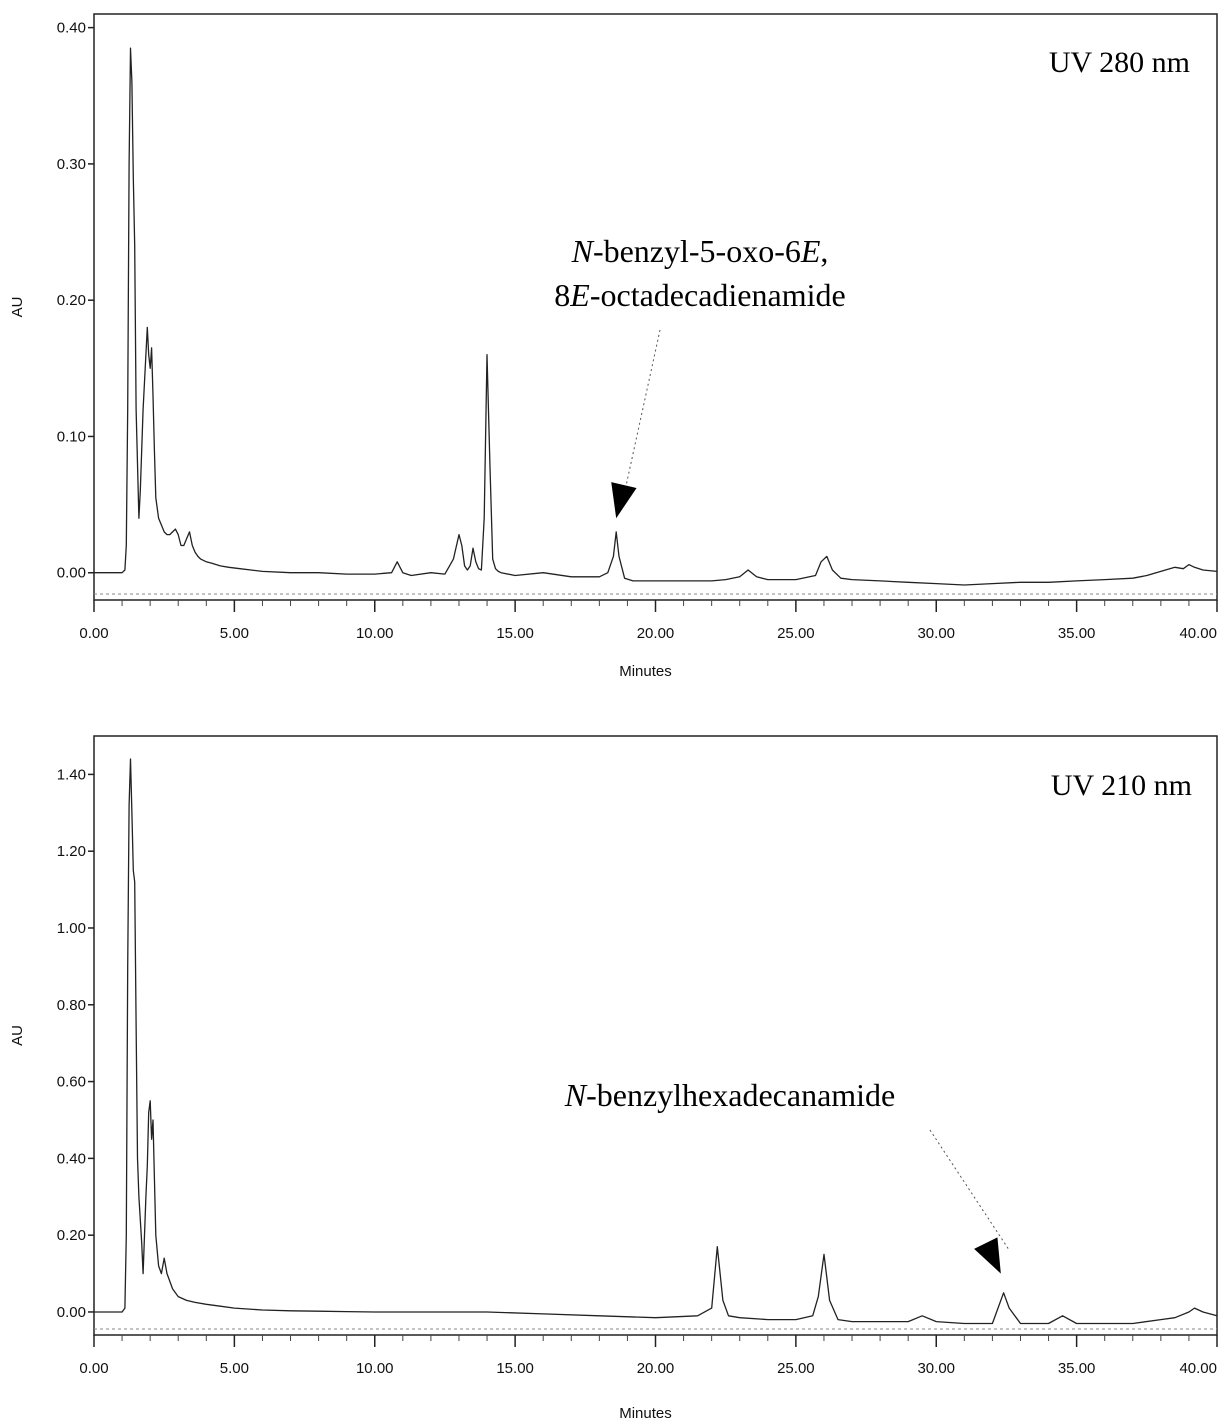  Describe the element at coordinates (697, 251) in the screenshot. I see `annotation-segment: -benzyl-5-oxo-6` at that location.